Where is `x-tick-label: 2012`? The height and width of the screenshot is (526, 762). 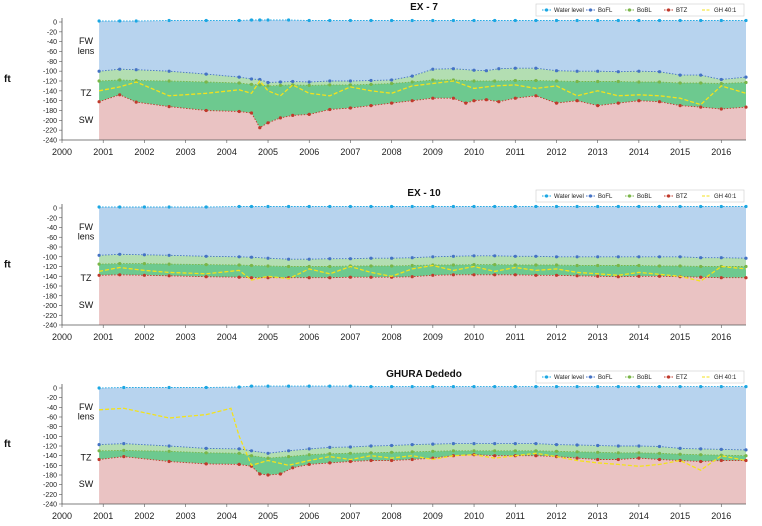 x-tick-label: 2012 is located at coordinates (556, 337).